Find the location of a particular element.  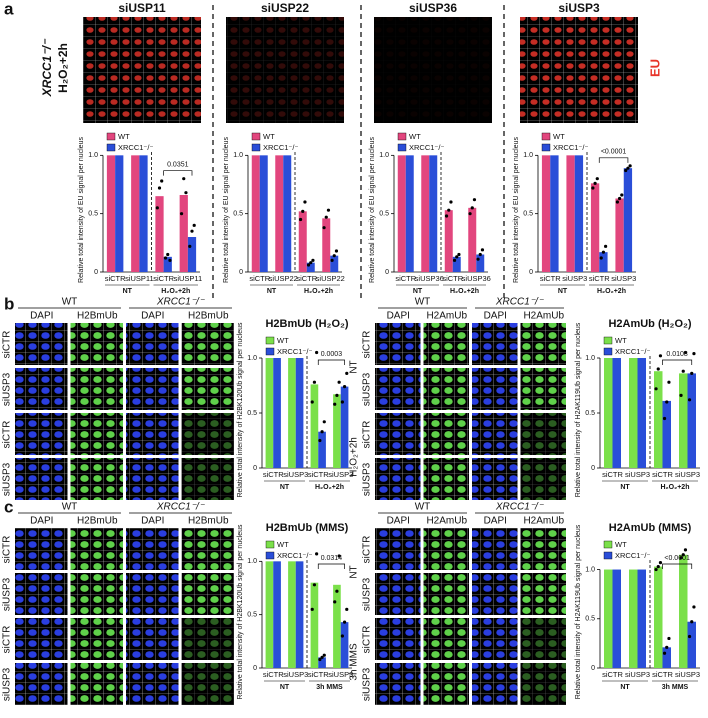

x-tick-label: siUSP36 is located at coordinates (429, 278).